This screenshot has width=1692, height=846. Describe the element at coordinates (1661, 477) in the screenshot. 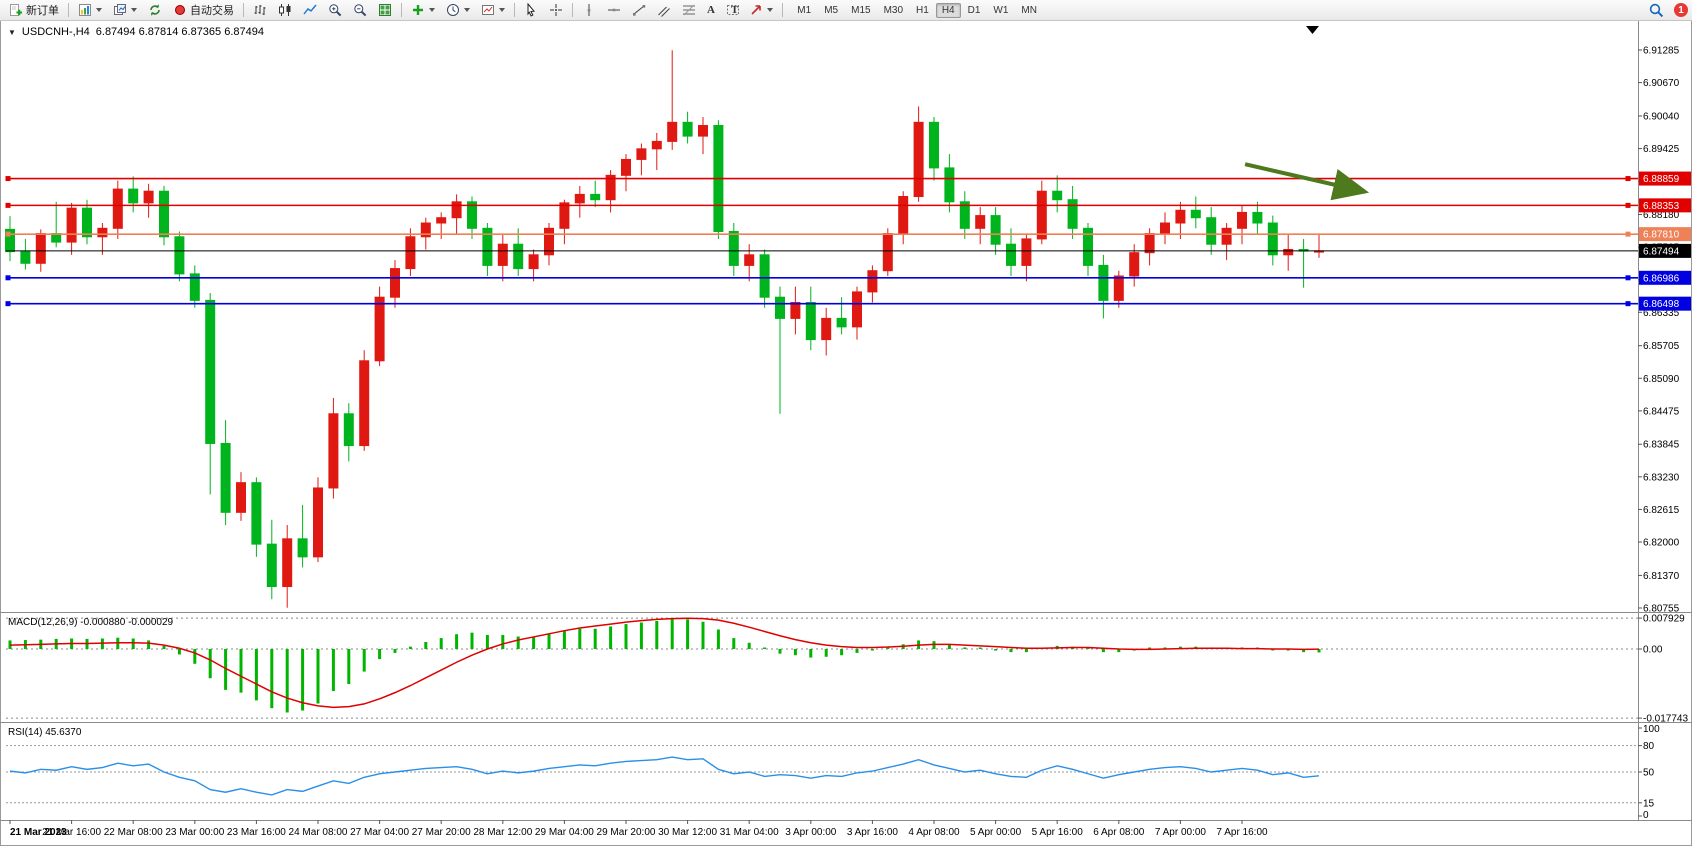

I see `svg-text: 6.83230` at that location.